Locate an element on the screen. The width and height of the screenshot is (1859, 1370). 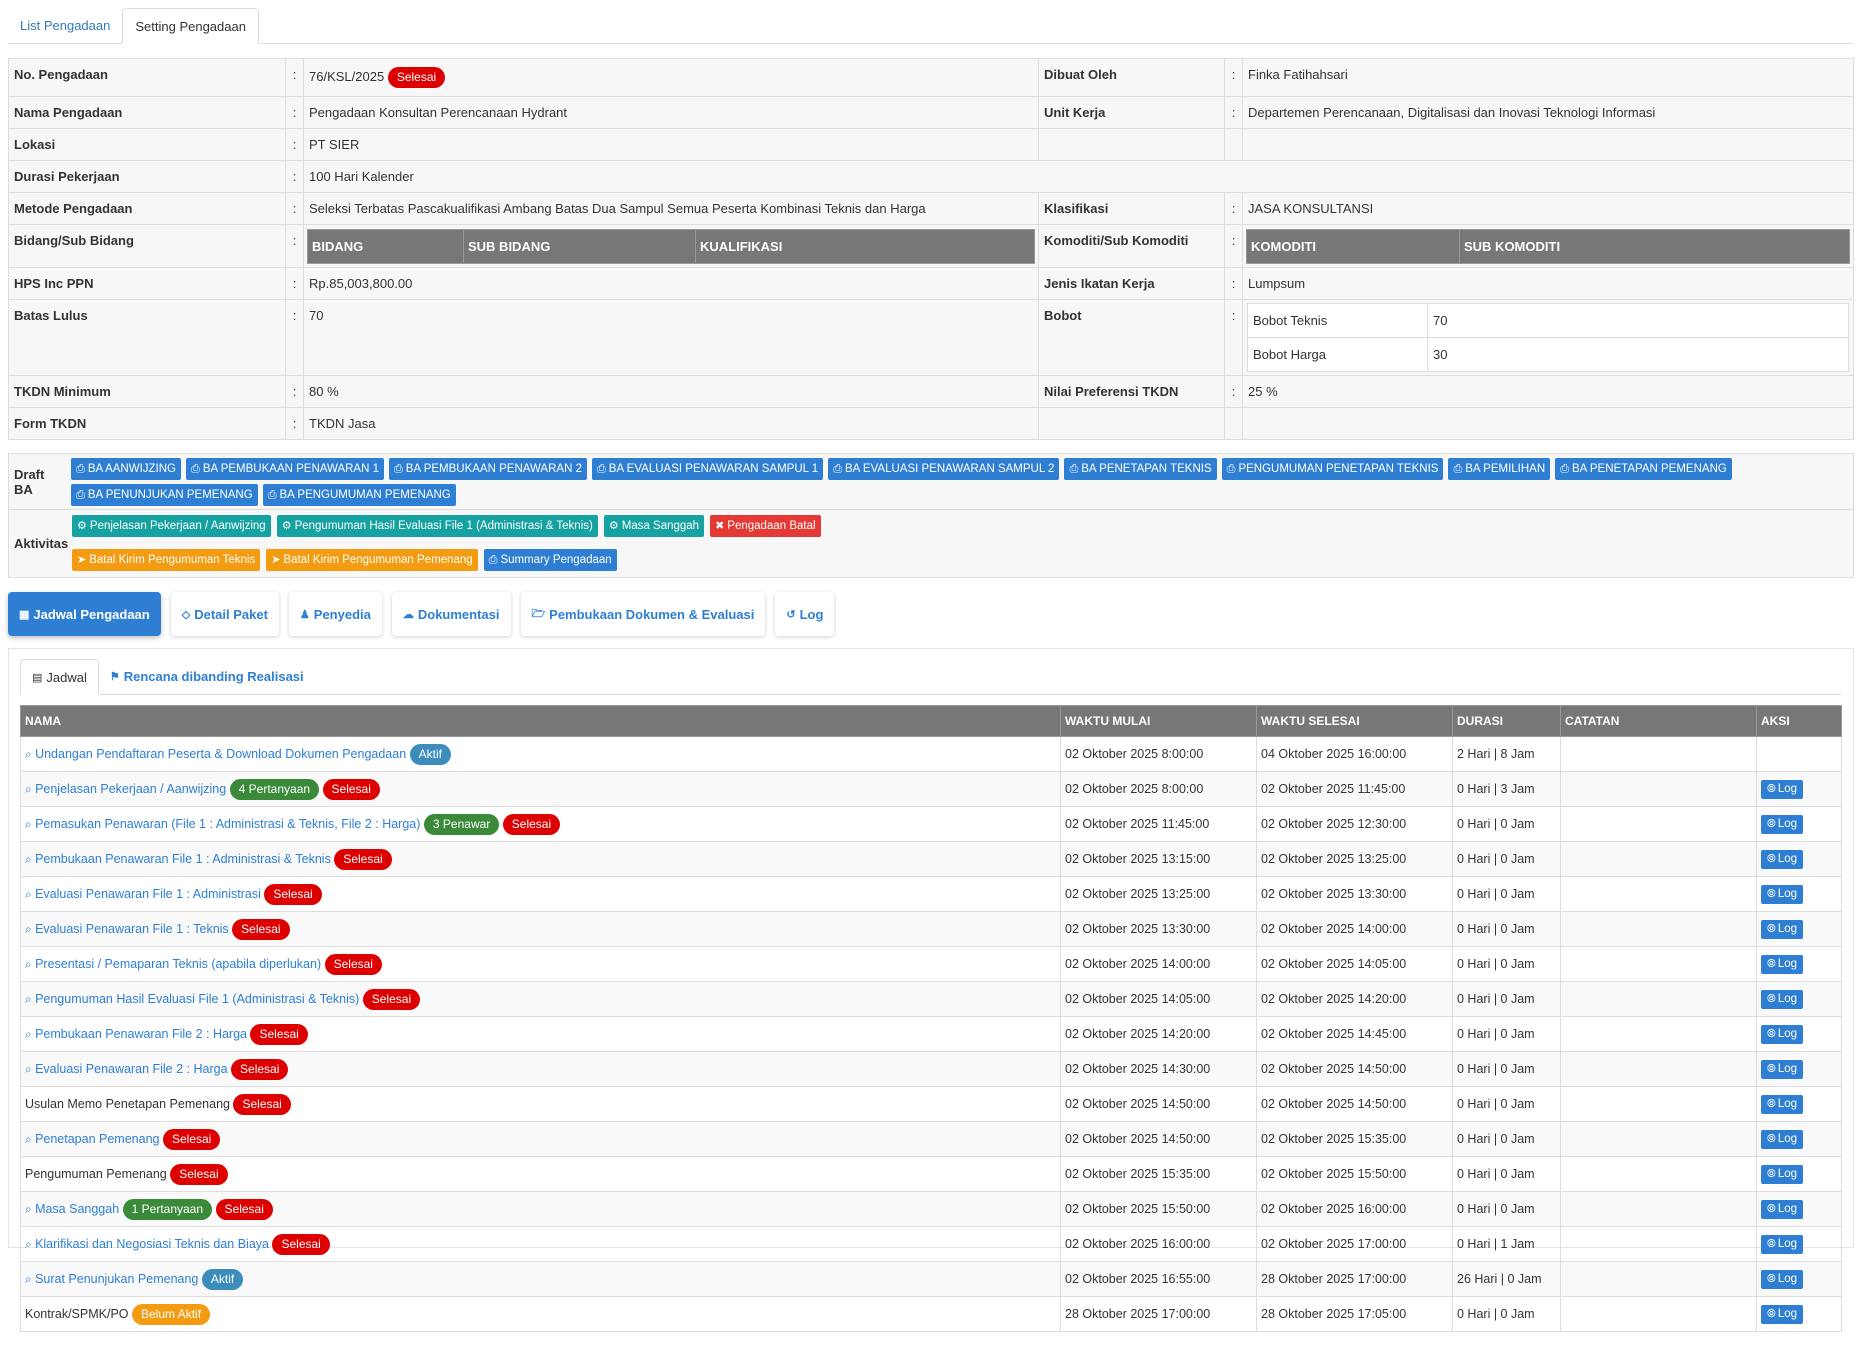
cell-nama: ⌕ Surat Penunjukan Pemenang Aktif is located at coordinates (540, 1279).